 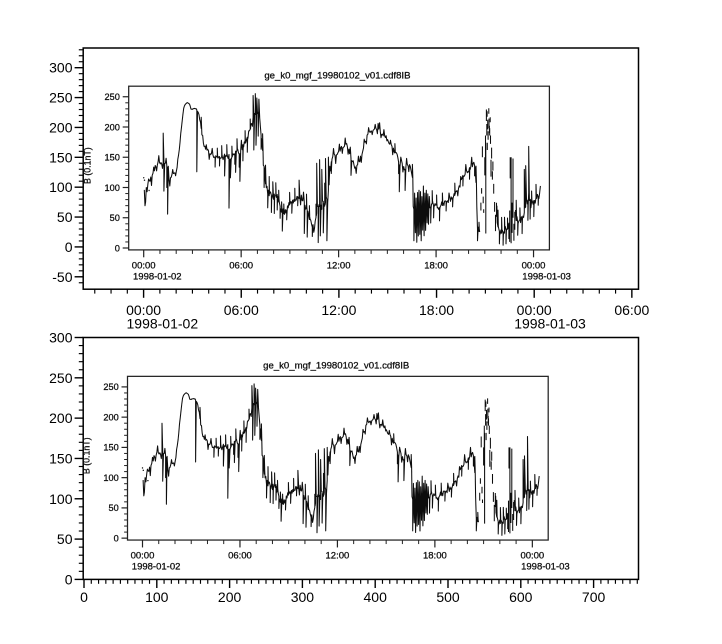 What do you see at coordinates (448, 597) in the screenshot?
I see `svg-text: 500` at bounding box center [448, 597].